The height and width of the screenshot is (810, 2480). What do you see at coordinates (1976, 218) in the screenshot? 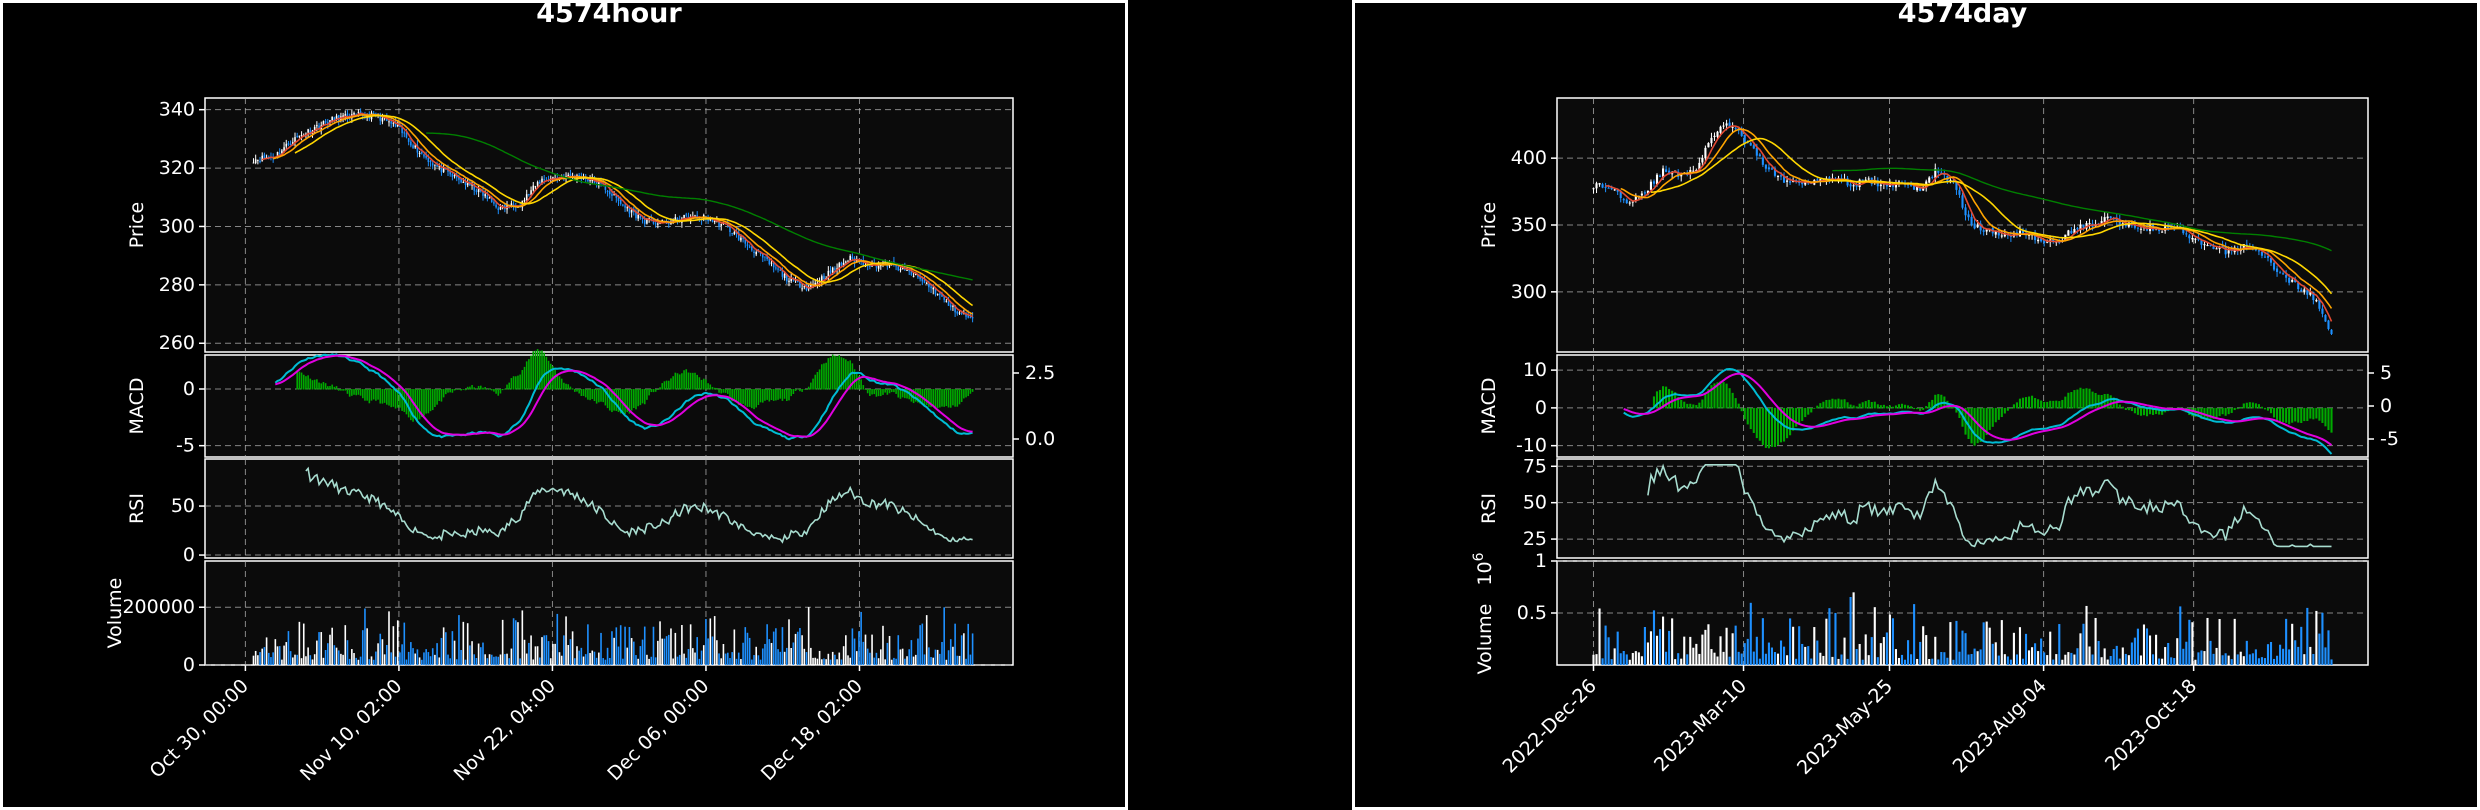
I see `moving-average-line` at bounding box center [1976, 218].